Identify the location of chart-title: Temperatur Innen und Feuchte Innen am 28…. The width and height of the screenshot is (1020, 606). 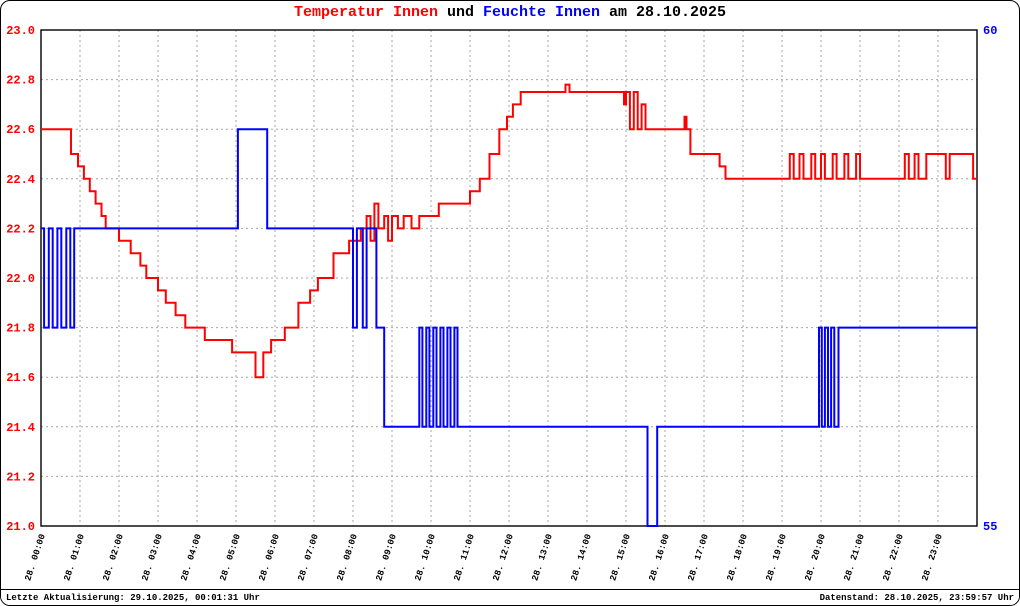
(510, 12).